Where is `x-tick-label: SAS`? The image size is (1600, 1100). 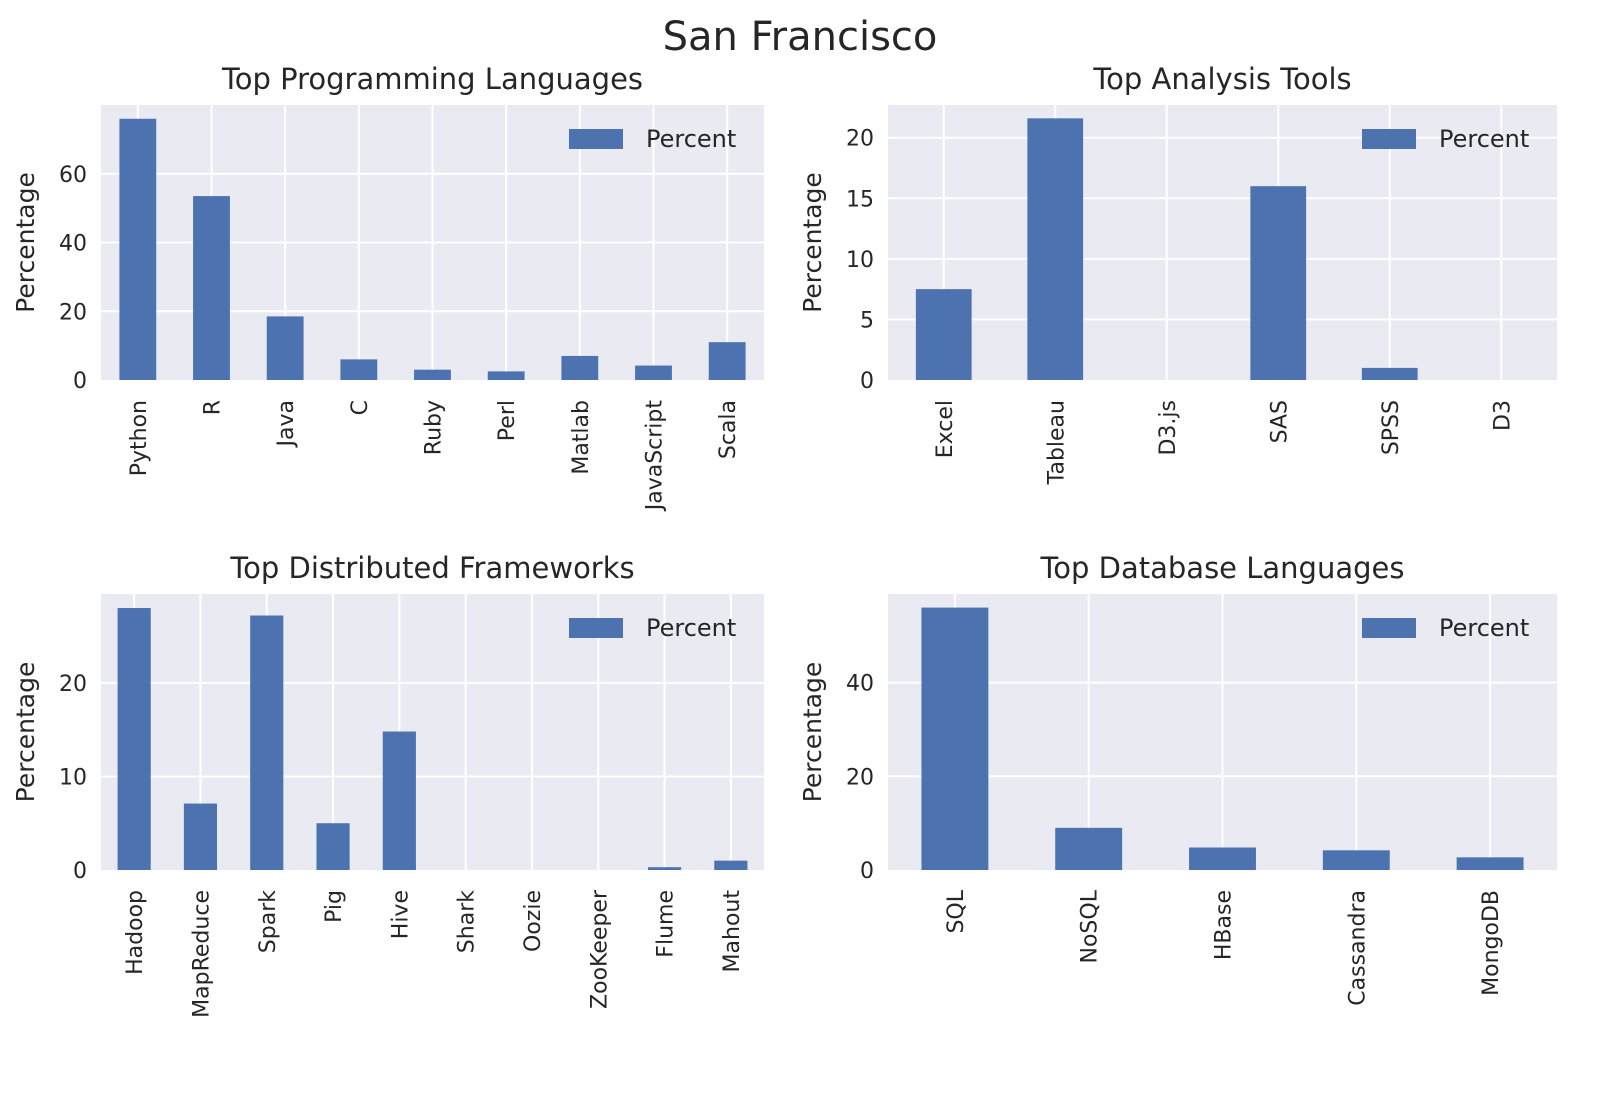 x-tick-label: SAS is located at coordinates (1279, 421).